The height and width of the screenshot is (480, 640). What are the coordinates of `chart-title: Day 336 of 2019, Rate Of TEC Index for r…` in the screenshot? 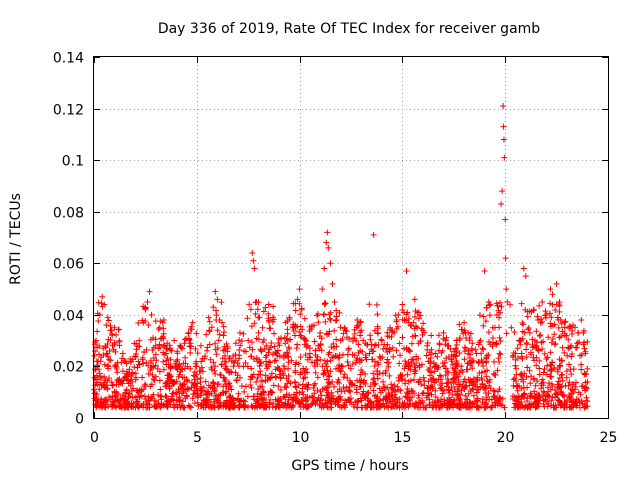 It's located at (349, 29).